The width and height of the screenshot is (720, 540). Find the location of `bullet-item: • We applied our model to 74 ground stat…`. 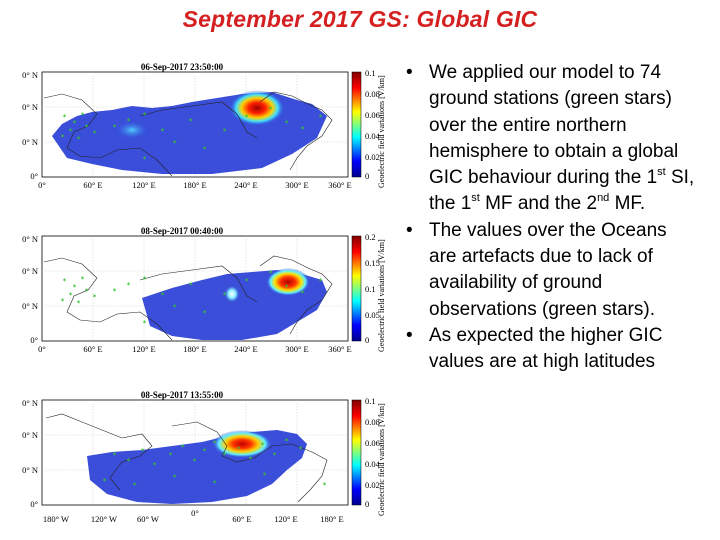

bullet-item: • We applied our model to 74 ground stat… is located at coordinates (550, 138).